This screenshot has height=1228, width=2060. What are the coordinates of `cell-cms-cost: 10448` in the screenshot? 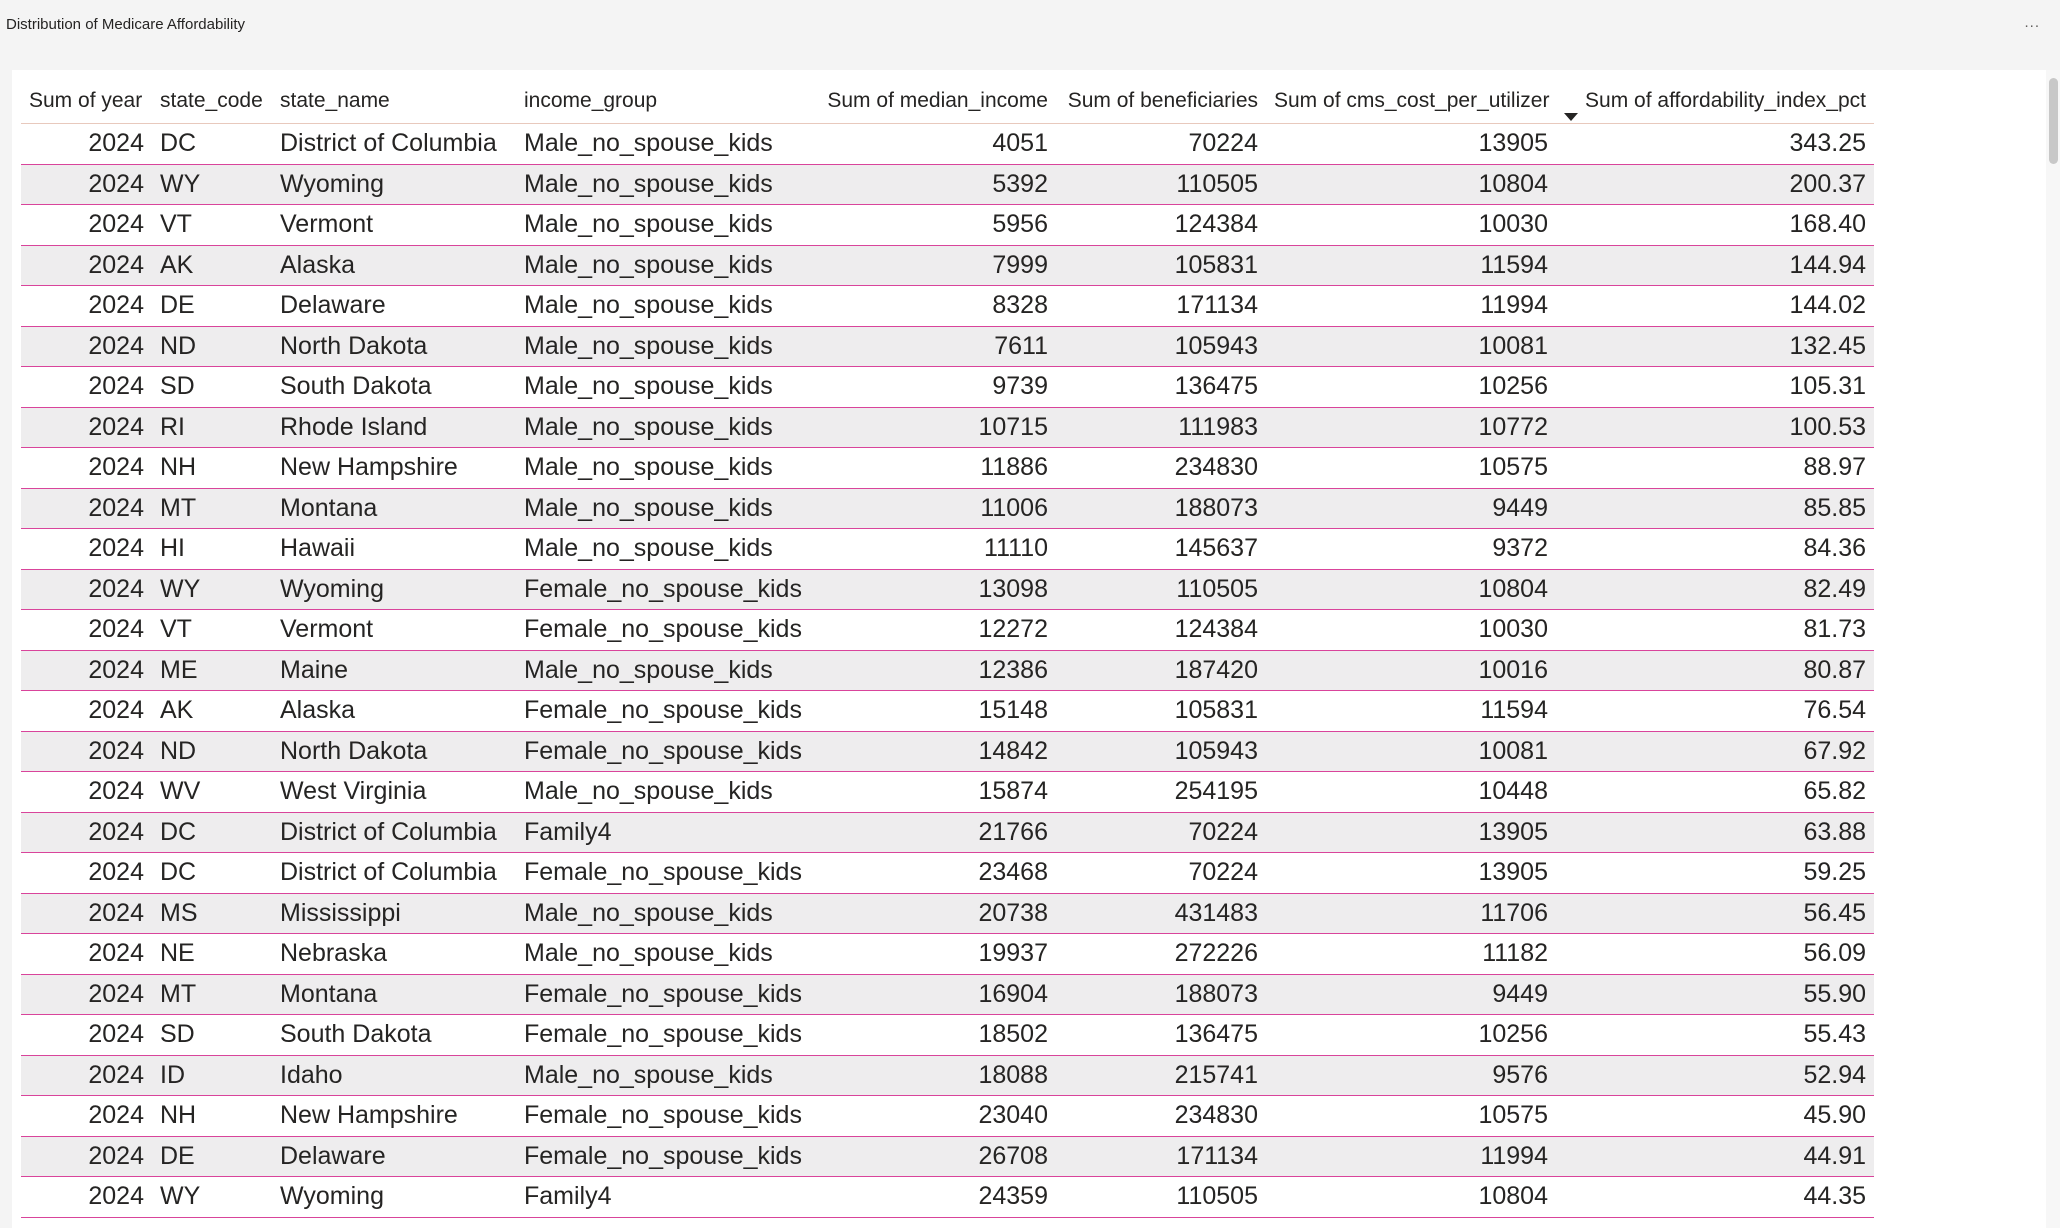 It's located at (1411, 792).